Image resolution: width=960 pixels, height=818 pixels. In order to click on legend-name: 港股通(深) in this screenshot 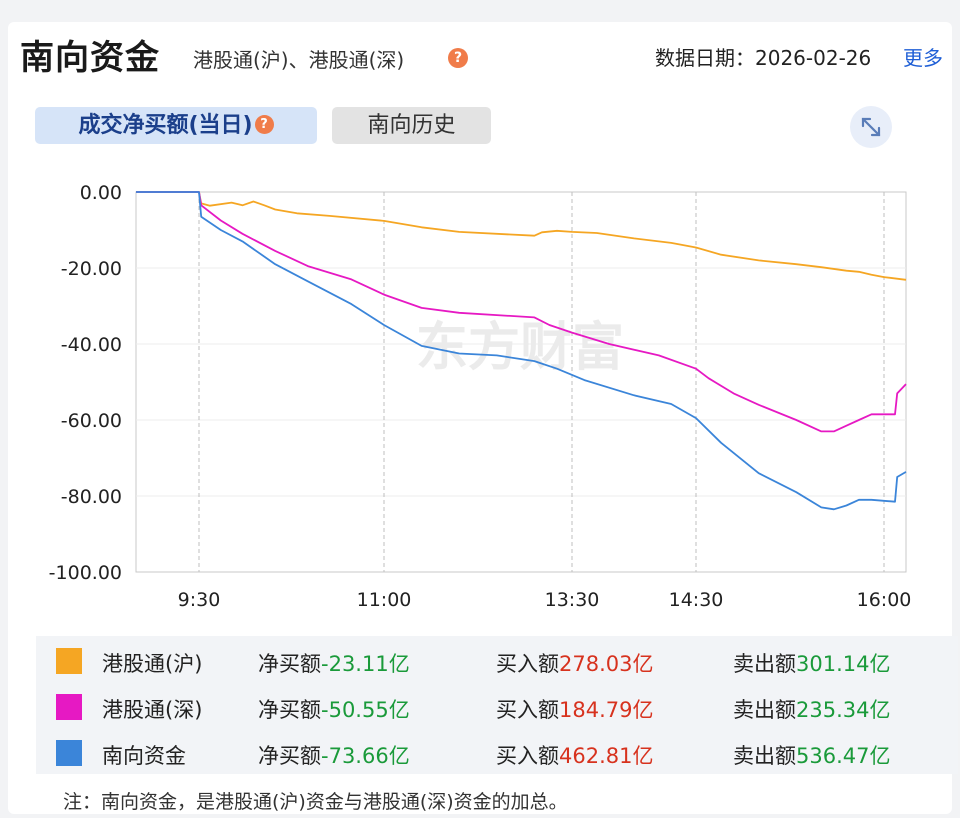, I will do `click(152, 710)`.